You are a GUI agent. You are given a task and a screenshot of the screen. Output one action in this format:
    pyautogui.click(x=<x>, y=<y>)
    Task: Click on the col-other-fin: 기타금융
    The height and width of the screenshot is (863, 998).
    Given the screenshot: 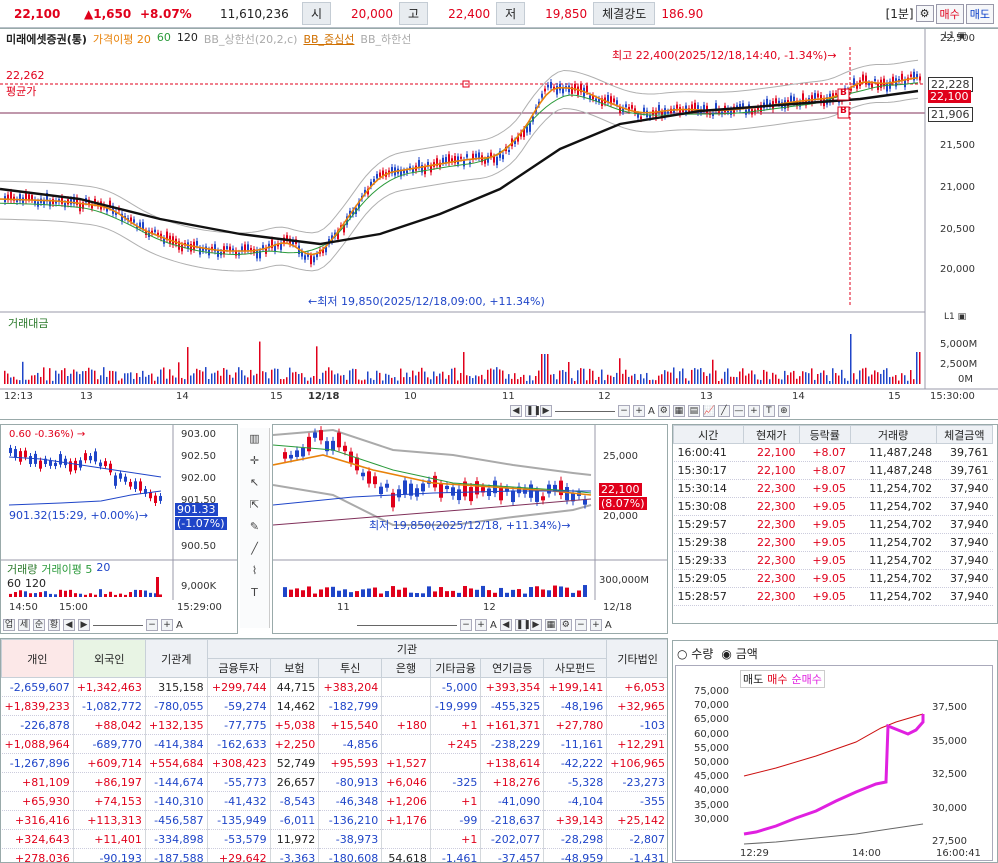 What is the action you would take?
    pyautogui.click(x=455, y=668)
    